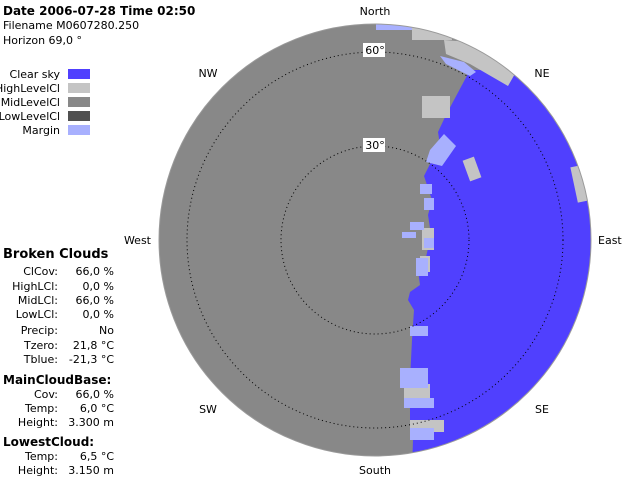 Image resolution: width=640 pixels, height=480 pixels. I want to click on stat-row: MidLCl: 66,0 %, so click(57, 301).